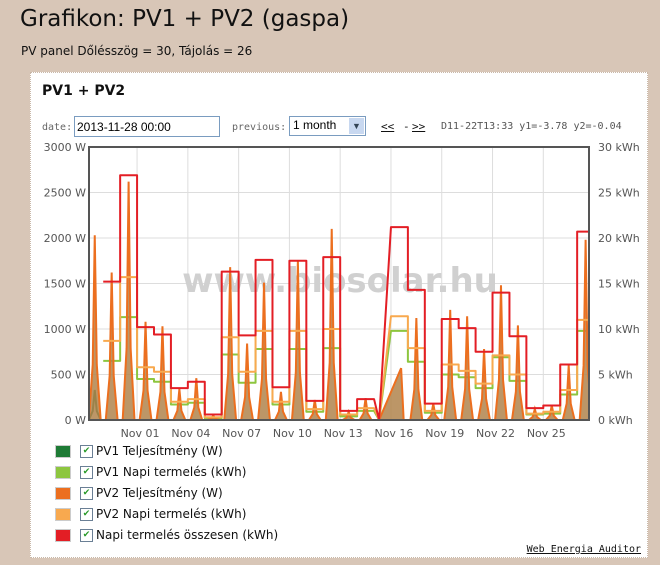  What do you see at coordinates (65, 284) in the screenshot?
I see `y-left-tick-label: 1500 W` at bounding box center [65, 284].